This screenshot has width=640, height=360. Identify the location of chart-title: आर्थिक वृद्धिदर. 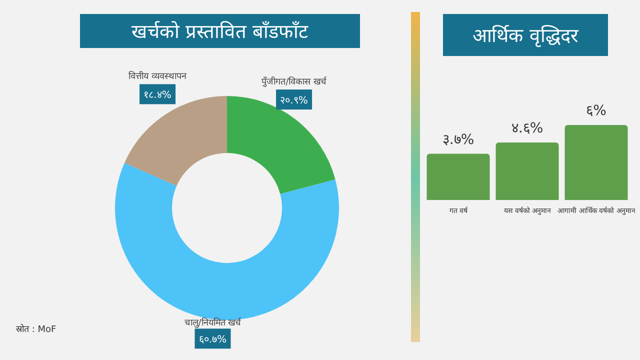
(525, 35).